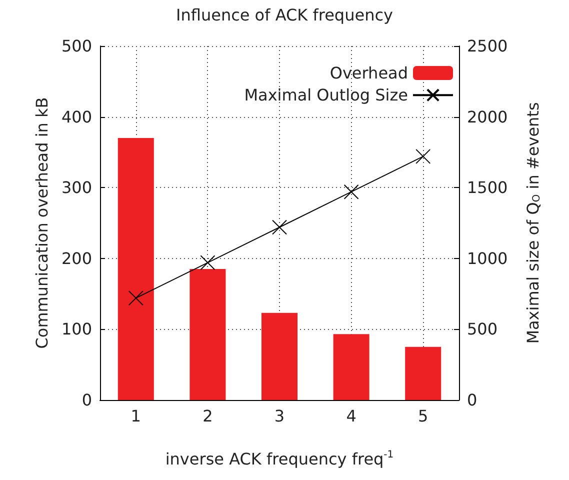  Describe the element at coordinates (76, 329) in the screenshot. I see `y-tick-label: 100` at that location.